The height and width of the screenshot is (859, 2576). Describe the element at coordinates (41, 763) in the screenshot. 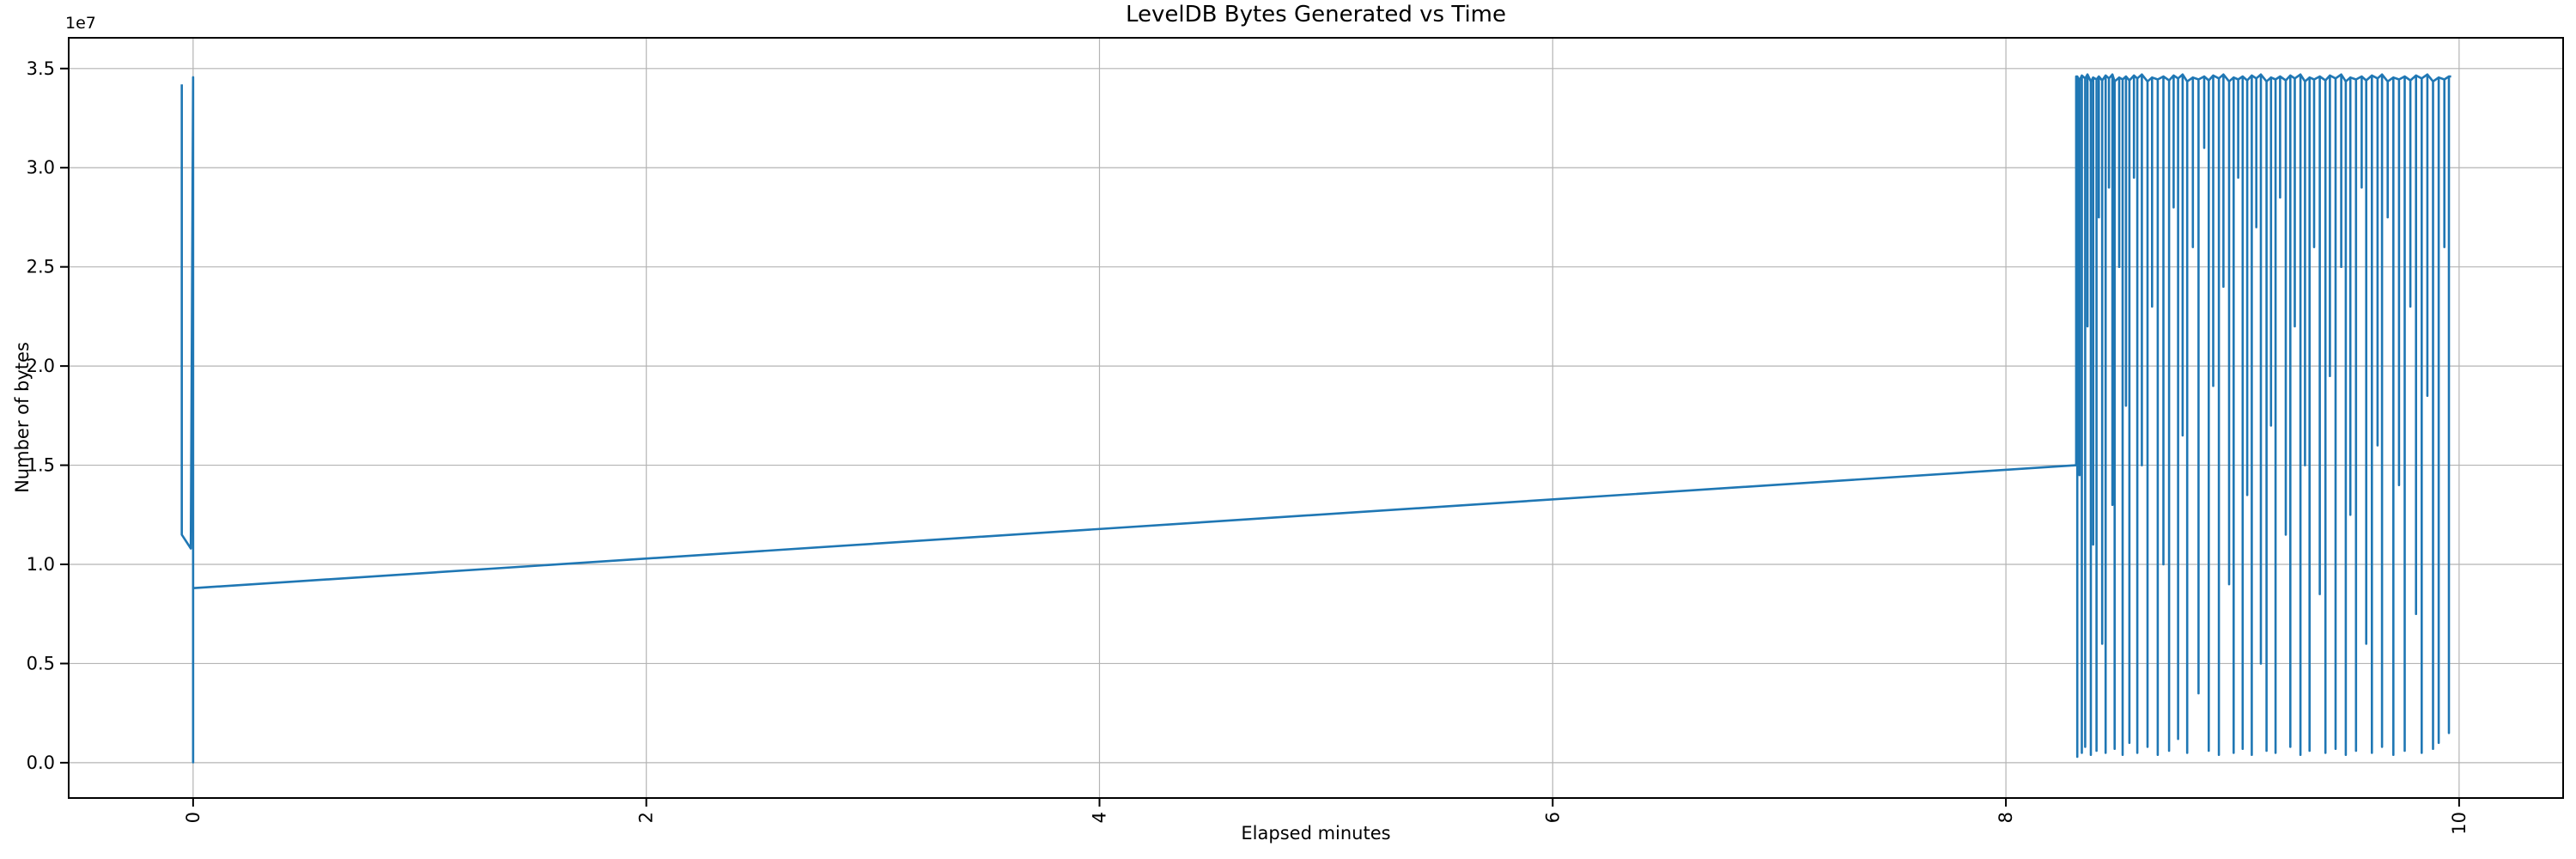

I see `y-tick-label: 0.0` at that location.